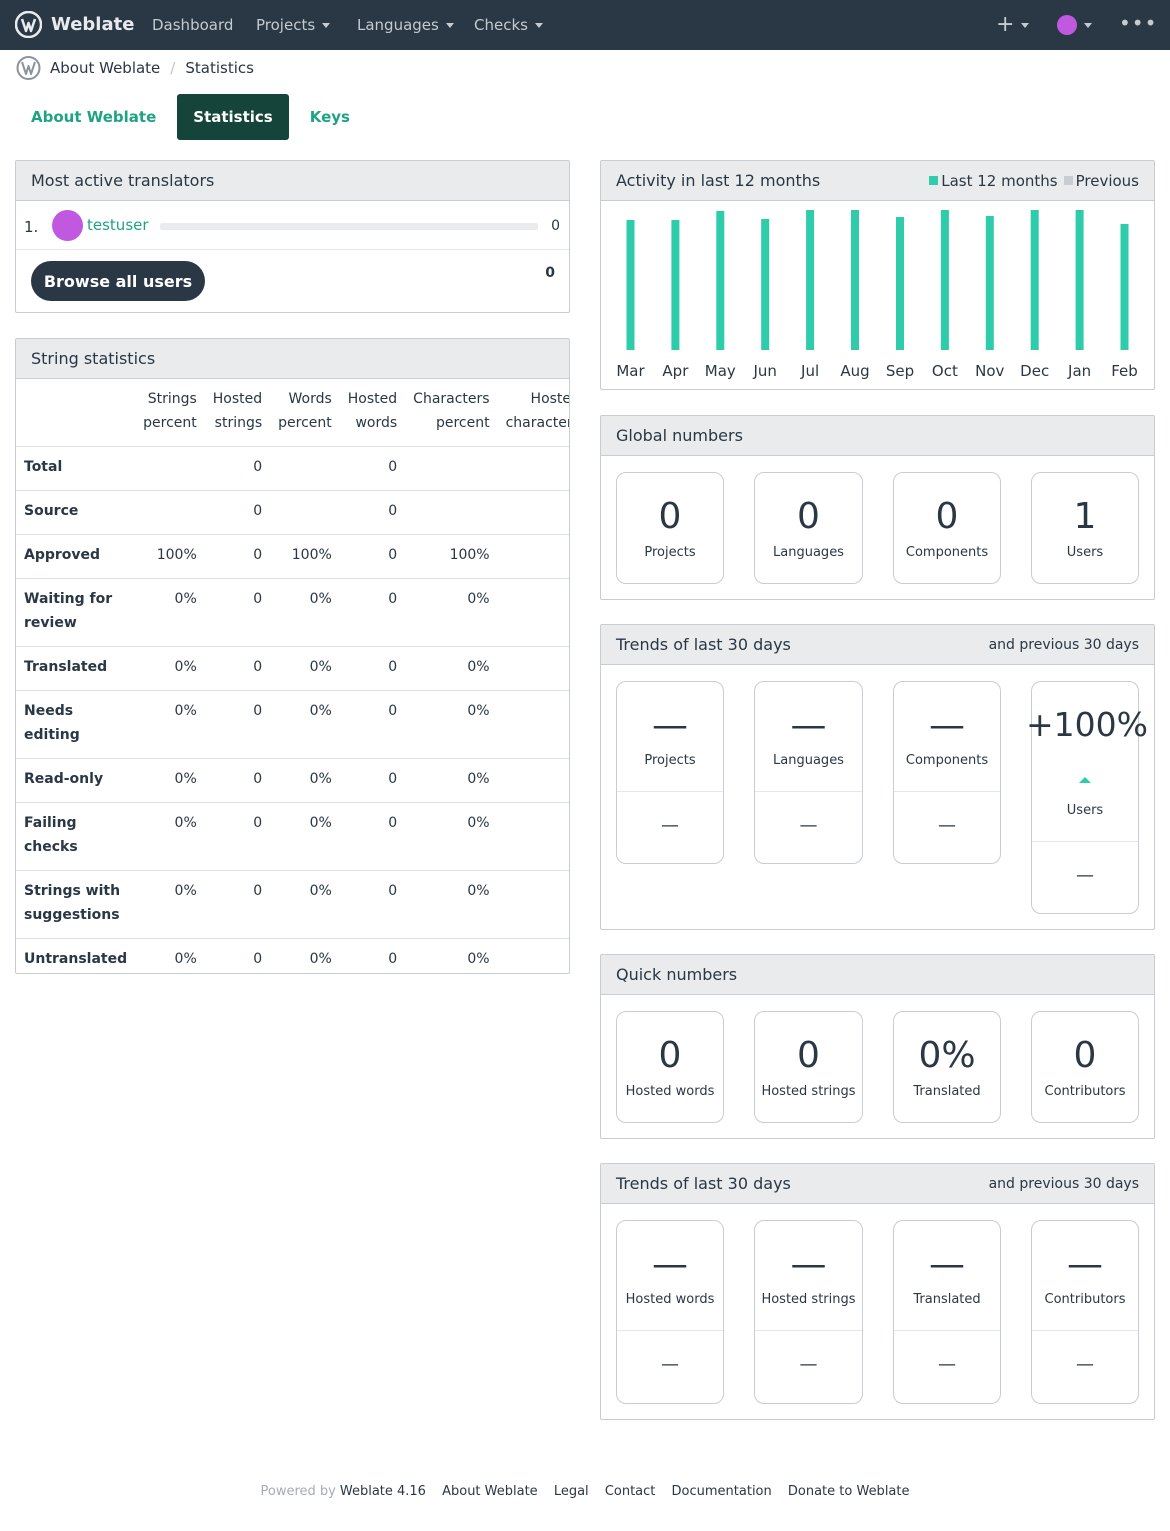 This screenshot has width=1170, height=1531. Describe the element at coordinates (1079, 280) in the screenshot. I see `chart-bar-jan` at that location.